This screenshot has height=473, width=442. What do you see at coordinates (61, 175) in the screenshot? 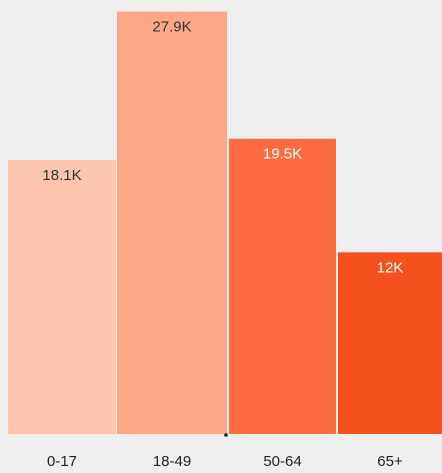
I see `value-label-0-17: 18.1K` at bounding box center [61, 175].